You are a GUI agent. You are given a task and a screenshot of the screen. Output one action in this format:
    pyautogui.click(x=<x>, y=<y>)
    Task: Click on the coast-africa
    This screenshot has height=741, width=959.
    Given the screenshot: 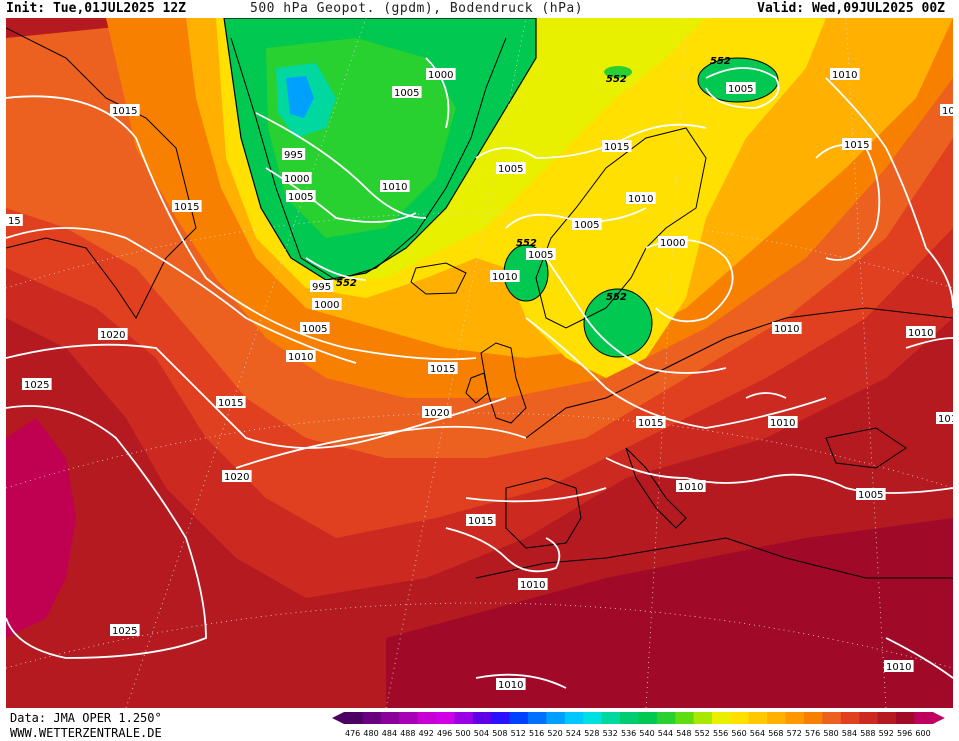 What is the action you would take?
    pyautogui.click(x=714, y=558)
    